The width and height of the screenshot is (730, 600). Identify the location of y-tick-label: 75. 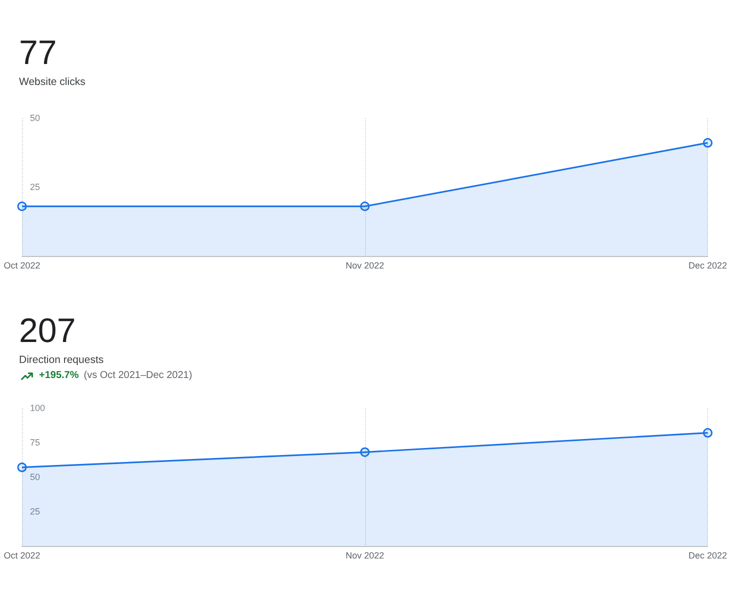
(35, 443).